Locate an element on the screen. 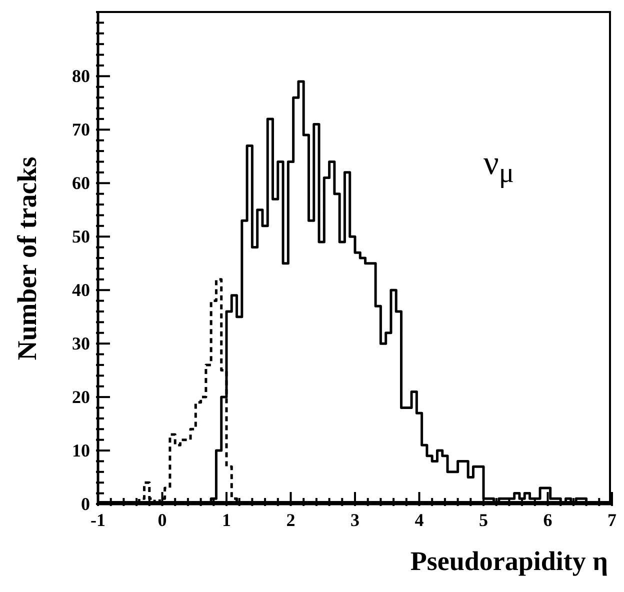  x-tick-label: 4 is located at coordinates (419, 520).